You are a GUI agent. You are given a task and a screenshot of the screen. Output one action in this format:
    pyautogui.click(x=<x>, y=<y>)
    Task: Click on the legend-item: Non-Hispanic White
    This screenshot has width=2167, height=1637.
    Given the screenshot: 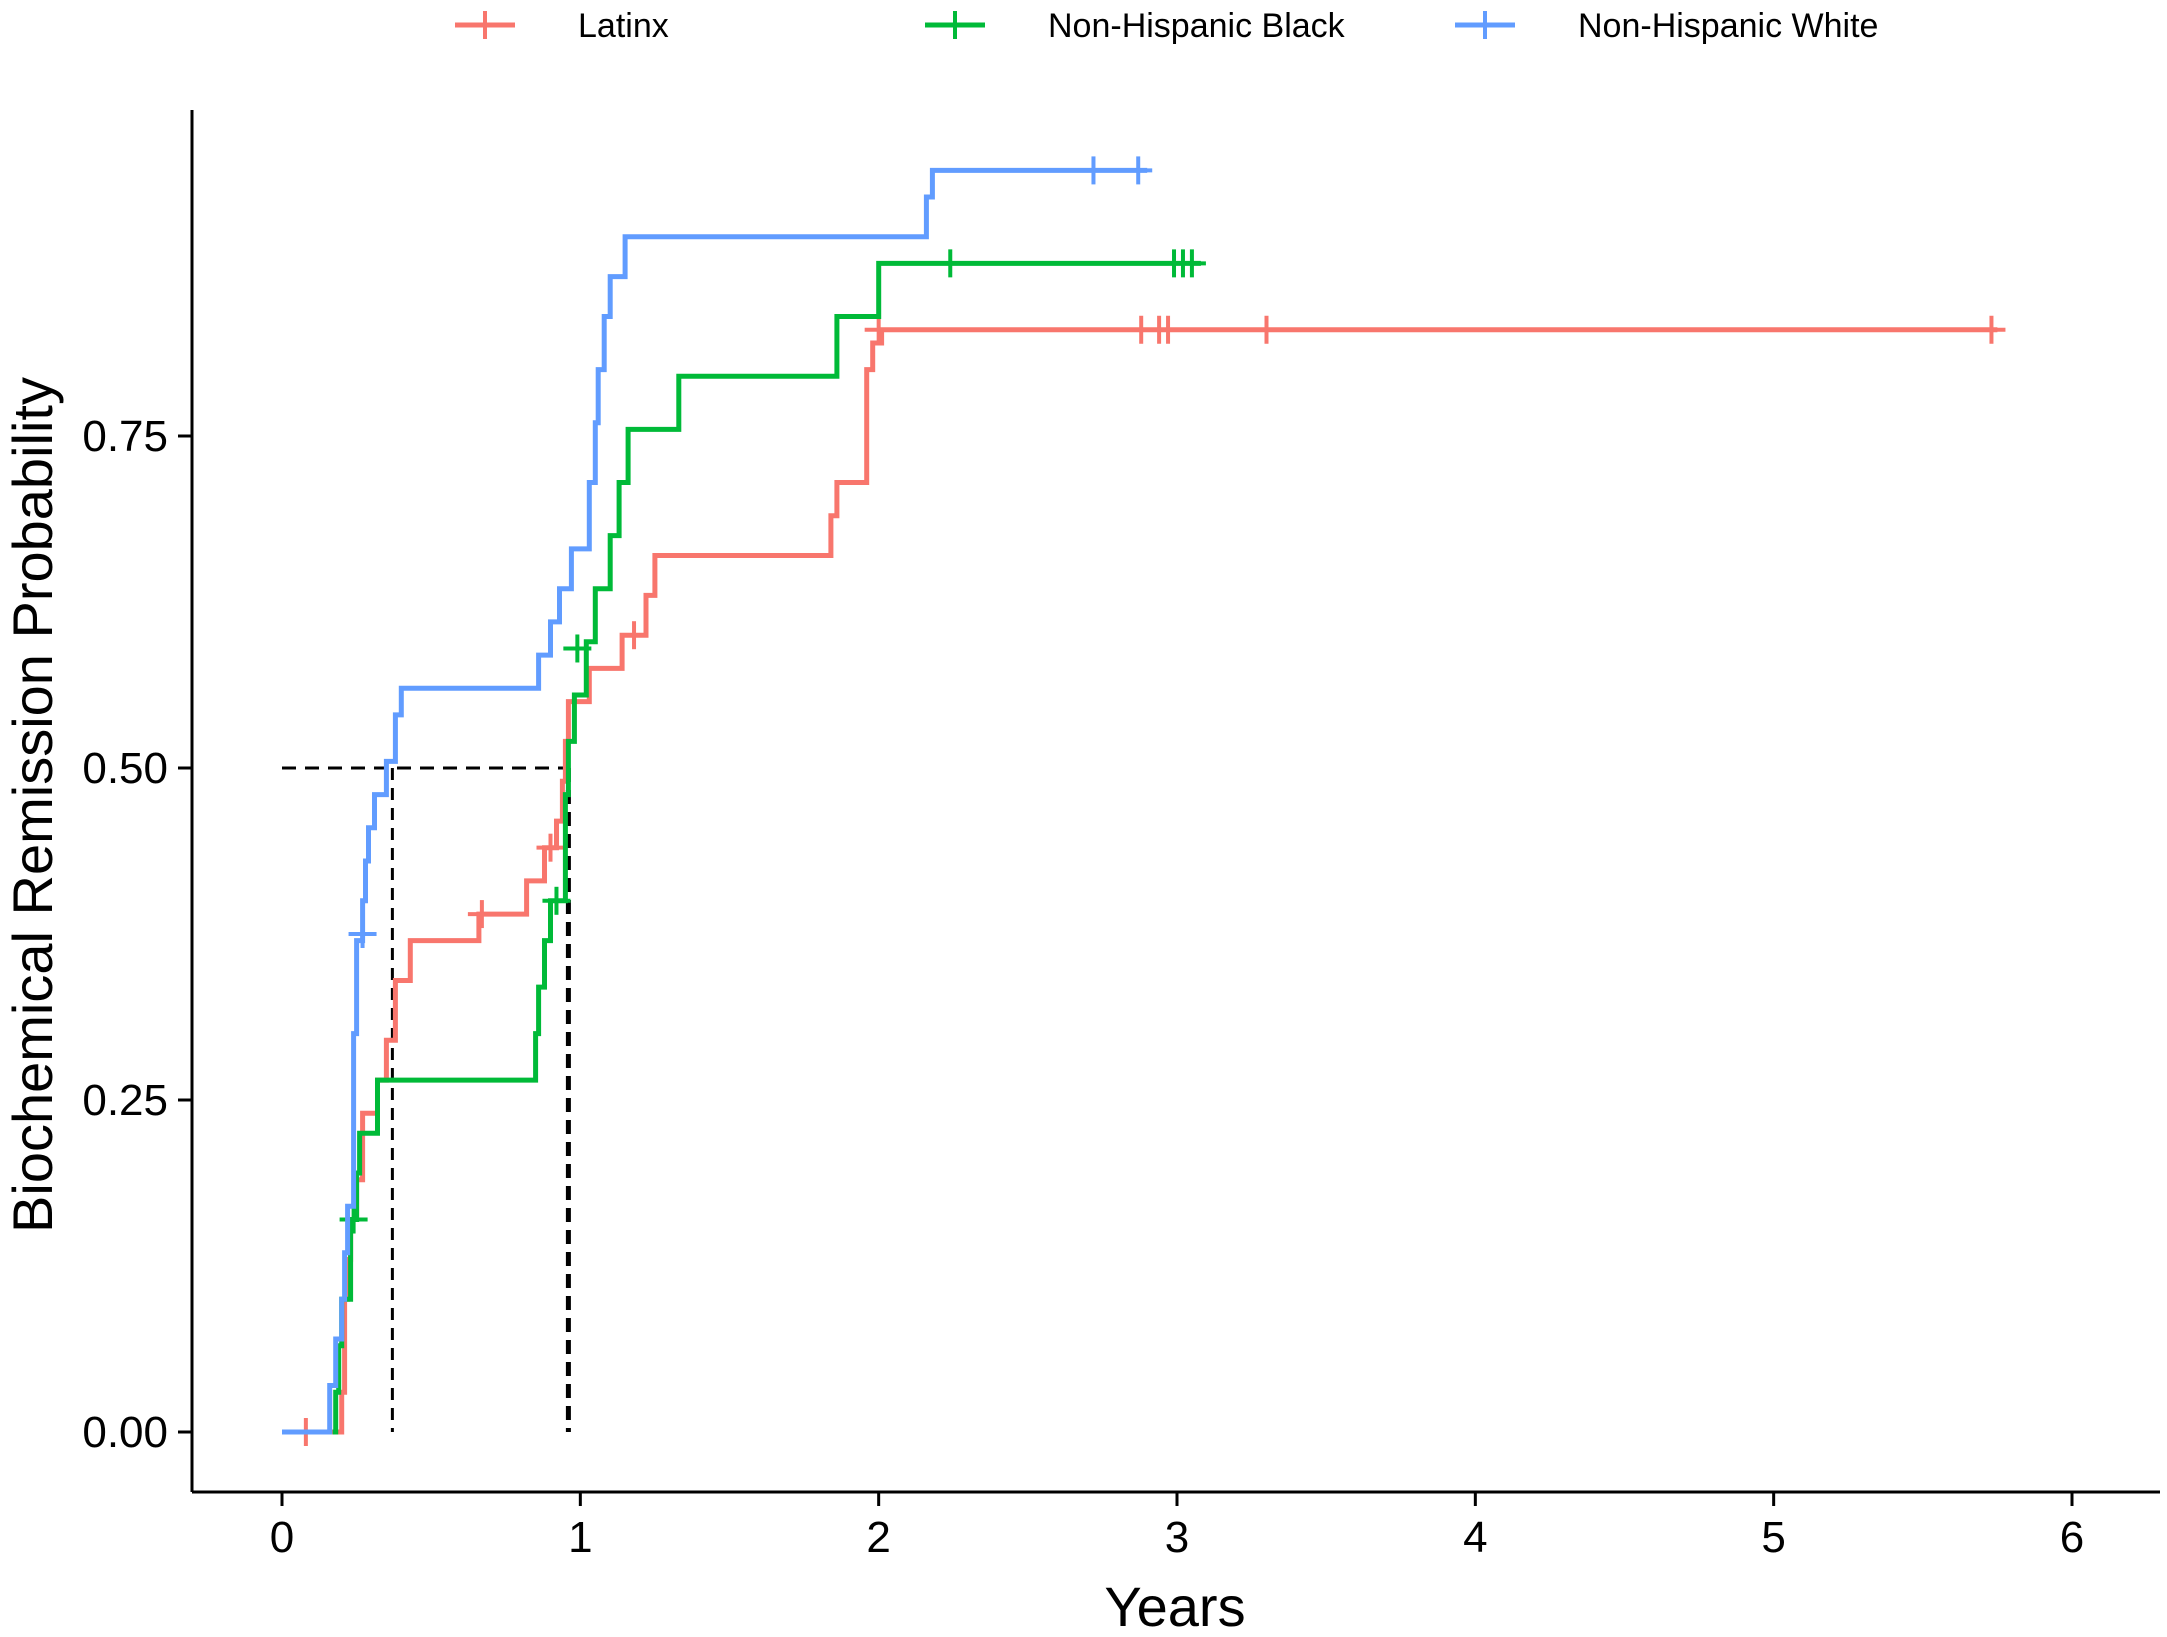 What is the action you would take?
    pyautogui.click(x=1666, y=26)
    